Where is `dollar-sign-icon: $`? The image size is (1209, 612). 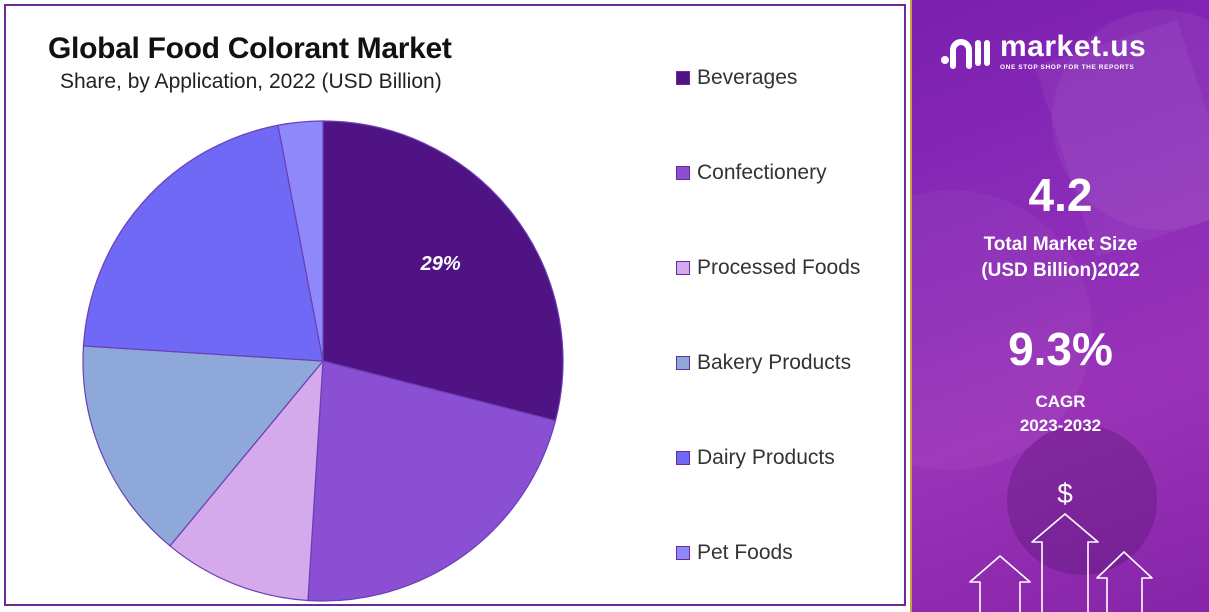
dollar-sign-icon: $ is located at coordinates (1065, 493).